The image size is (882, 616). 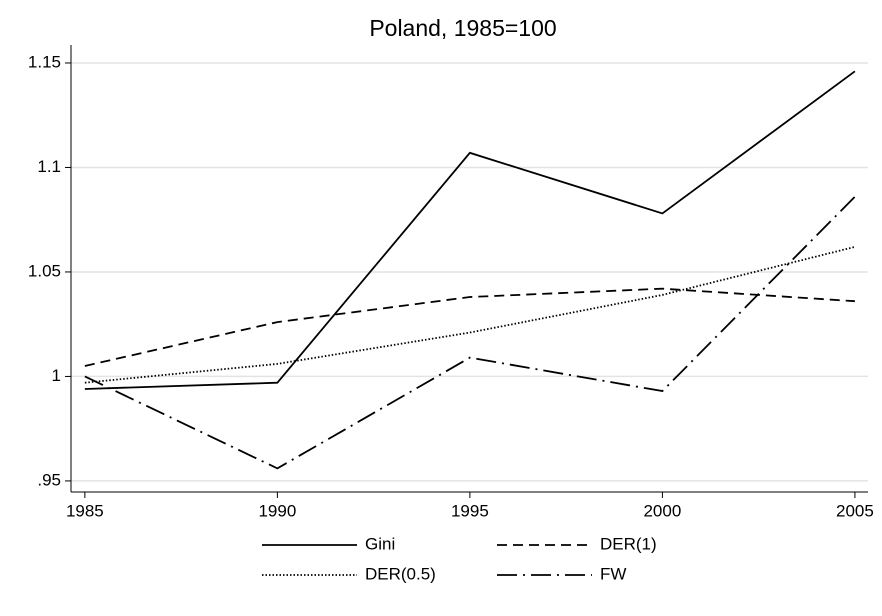 What do you see at coordinates (628, 543) in the screenshot?
I see `legend-label: DER(1)` at bounding box center [628, 543].